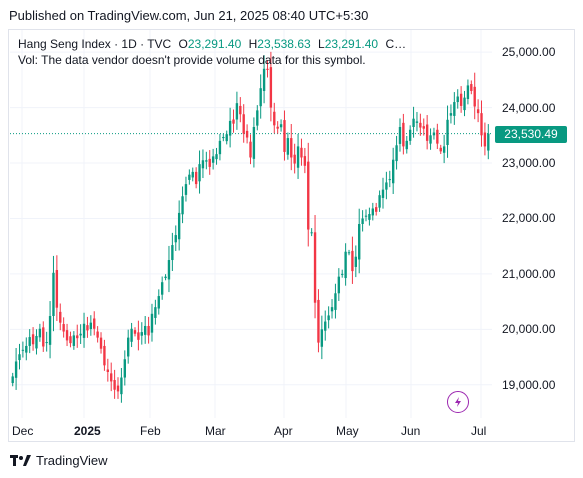 This screenshot has height=478, width=583. What do you see at coordinates (59, 460) in the screenshot?
I see `footer: TradingView` at bounding box center [59, 460].